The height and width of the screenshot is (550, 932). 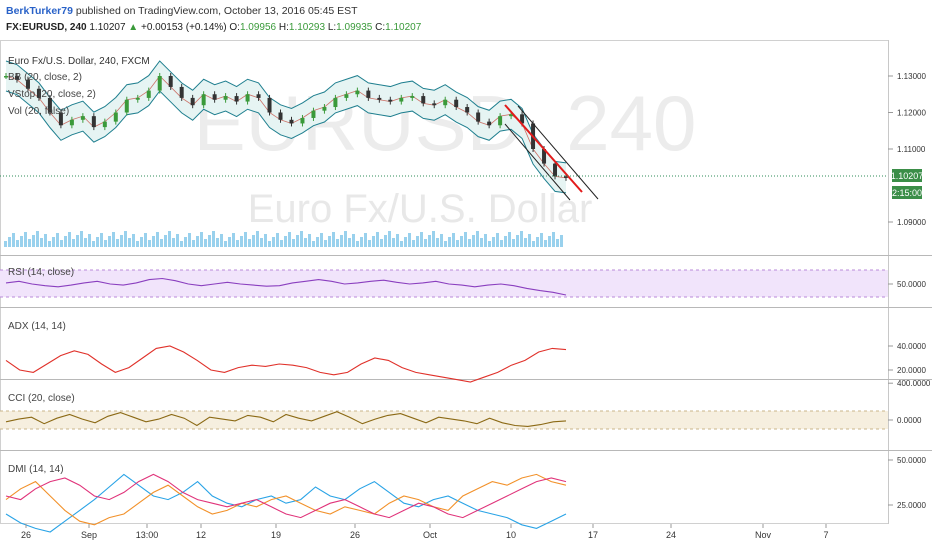 I want to click on x-tick-label: 10, so click(x=511, y=535).